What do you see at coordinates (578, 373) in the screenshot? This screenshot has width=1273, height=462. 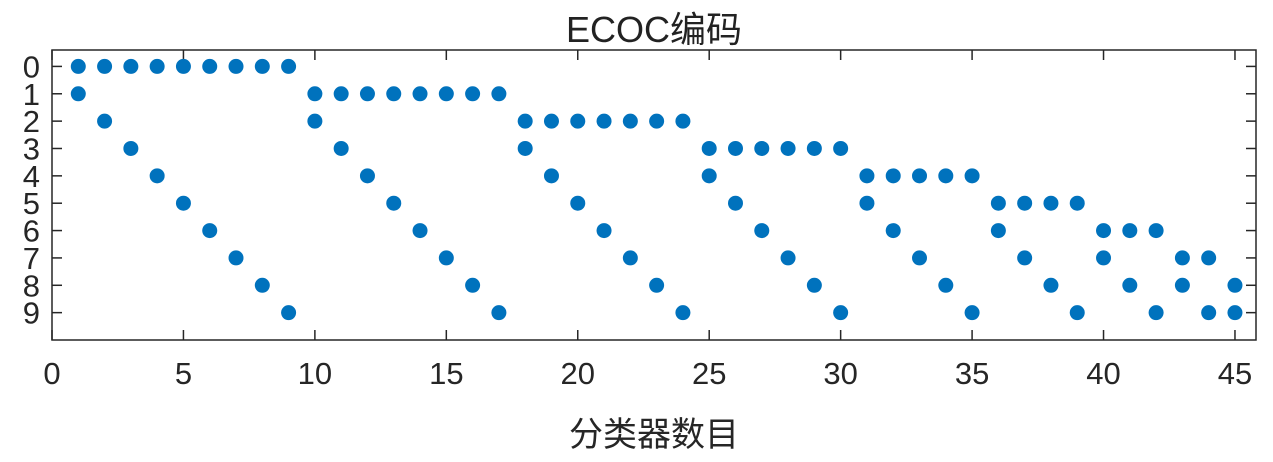 I see `x-tick-label: 20` at bounding box center [578, 373].